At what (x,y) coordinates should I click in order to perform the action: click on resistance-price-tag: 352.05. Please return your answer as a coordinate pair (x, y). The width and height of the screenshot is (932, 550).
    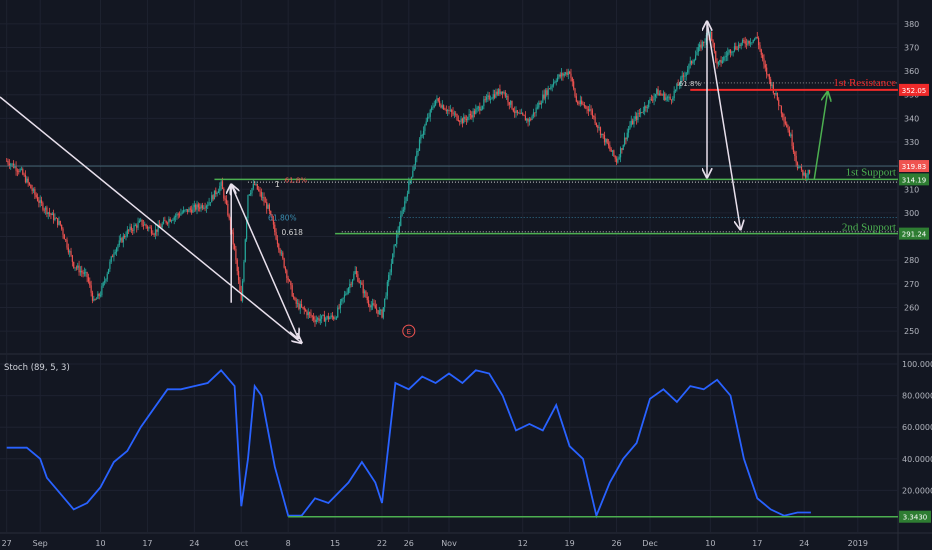
    Looking at the image, I should click on (914, 91).